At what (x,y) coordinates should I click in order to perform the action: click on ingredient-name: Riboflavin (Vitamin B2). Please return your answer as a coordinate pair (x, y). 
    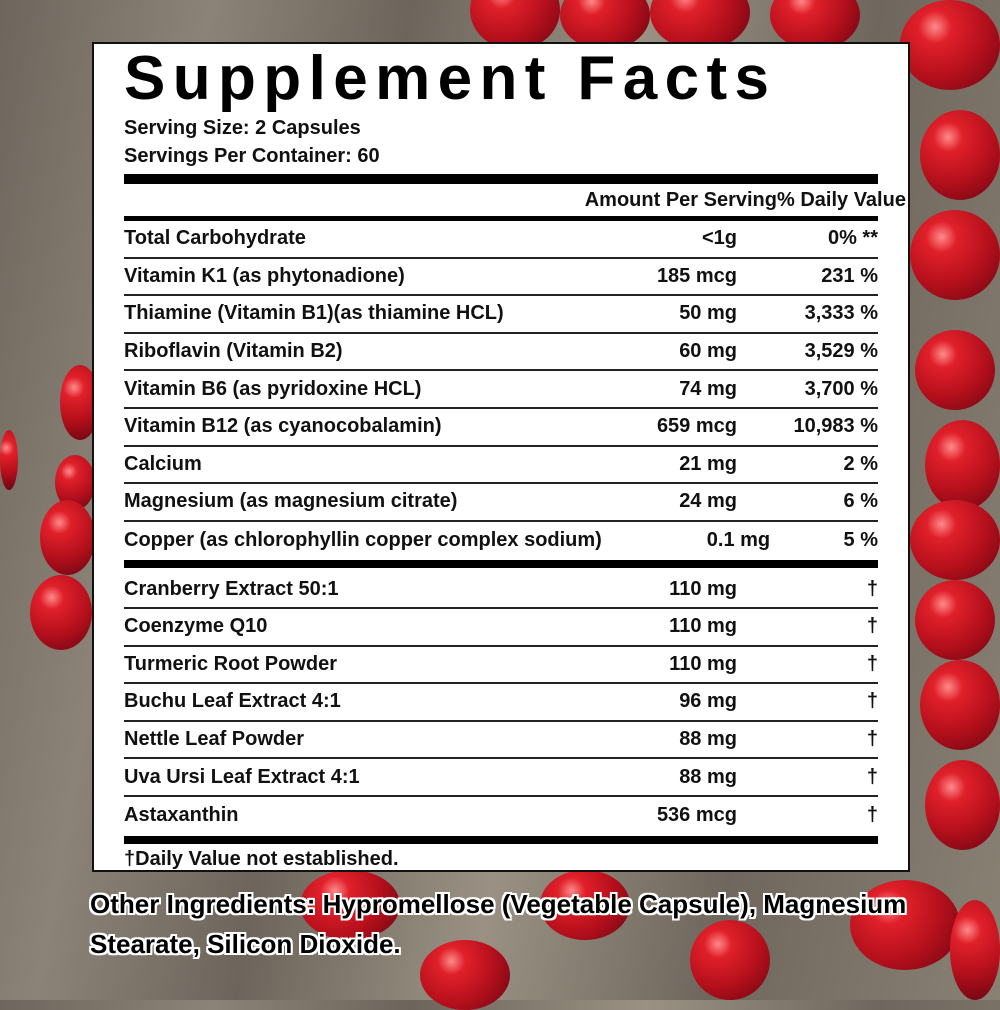
    Looking at the image, I should click on (233, 351).